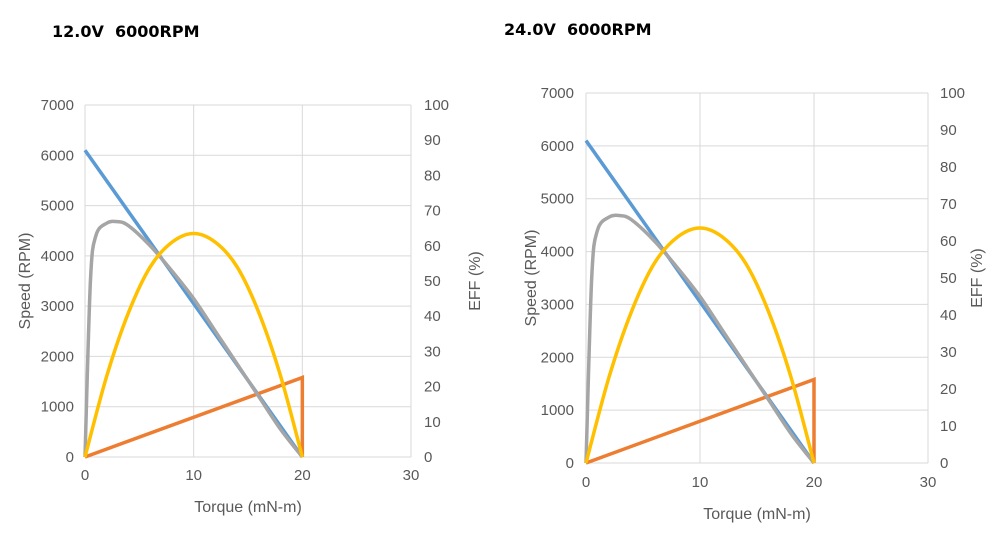 The width and height of the screenshot is (1000, 540). Describe the element at coordinates (578, 29) in the screenshot. I see `chart-title: 24.0V 6000RPM` at that location.